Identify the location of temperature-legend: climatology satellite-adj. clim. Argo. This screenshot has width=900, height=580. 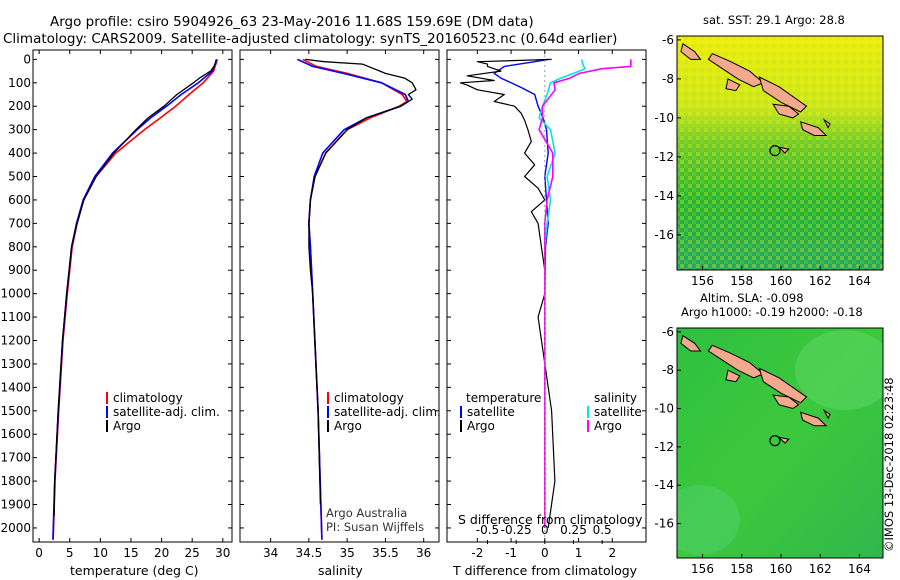
(163, 412).